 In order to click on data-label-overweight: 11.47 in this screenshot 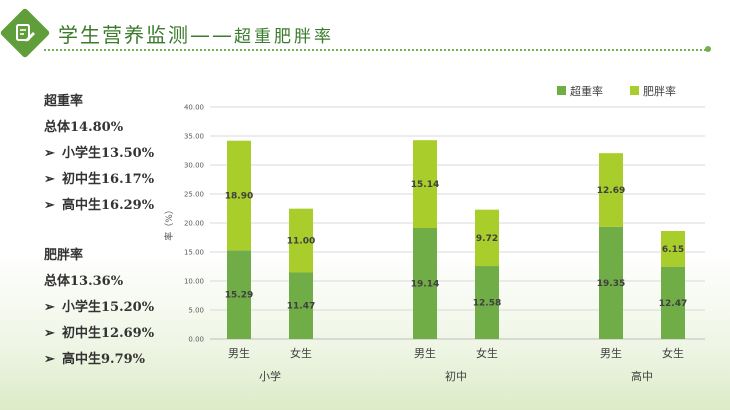, I will do `click(301, 307)`.